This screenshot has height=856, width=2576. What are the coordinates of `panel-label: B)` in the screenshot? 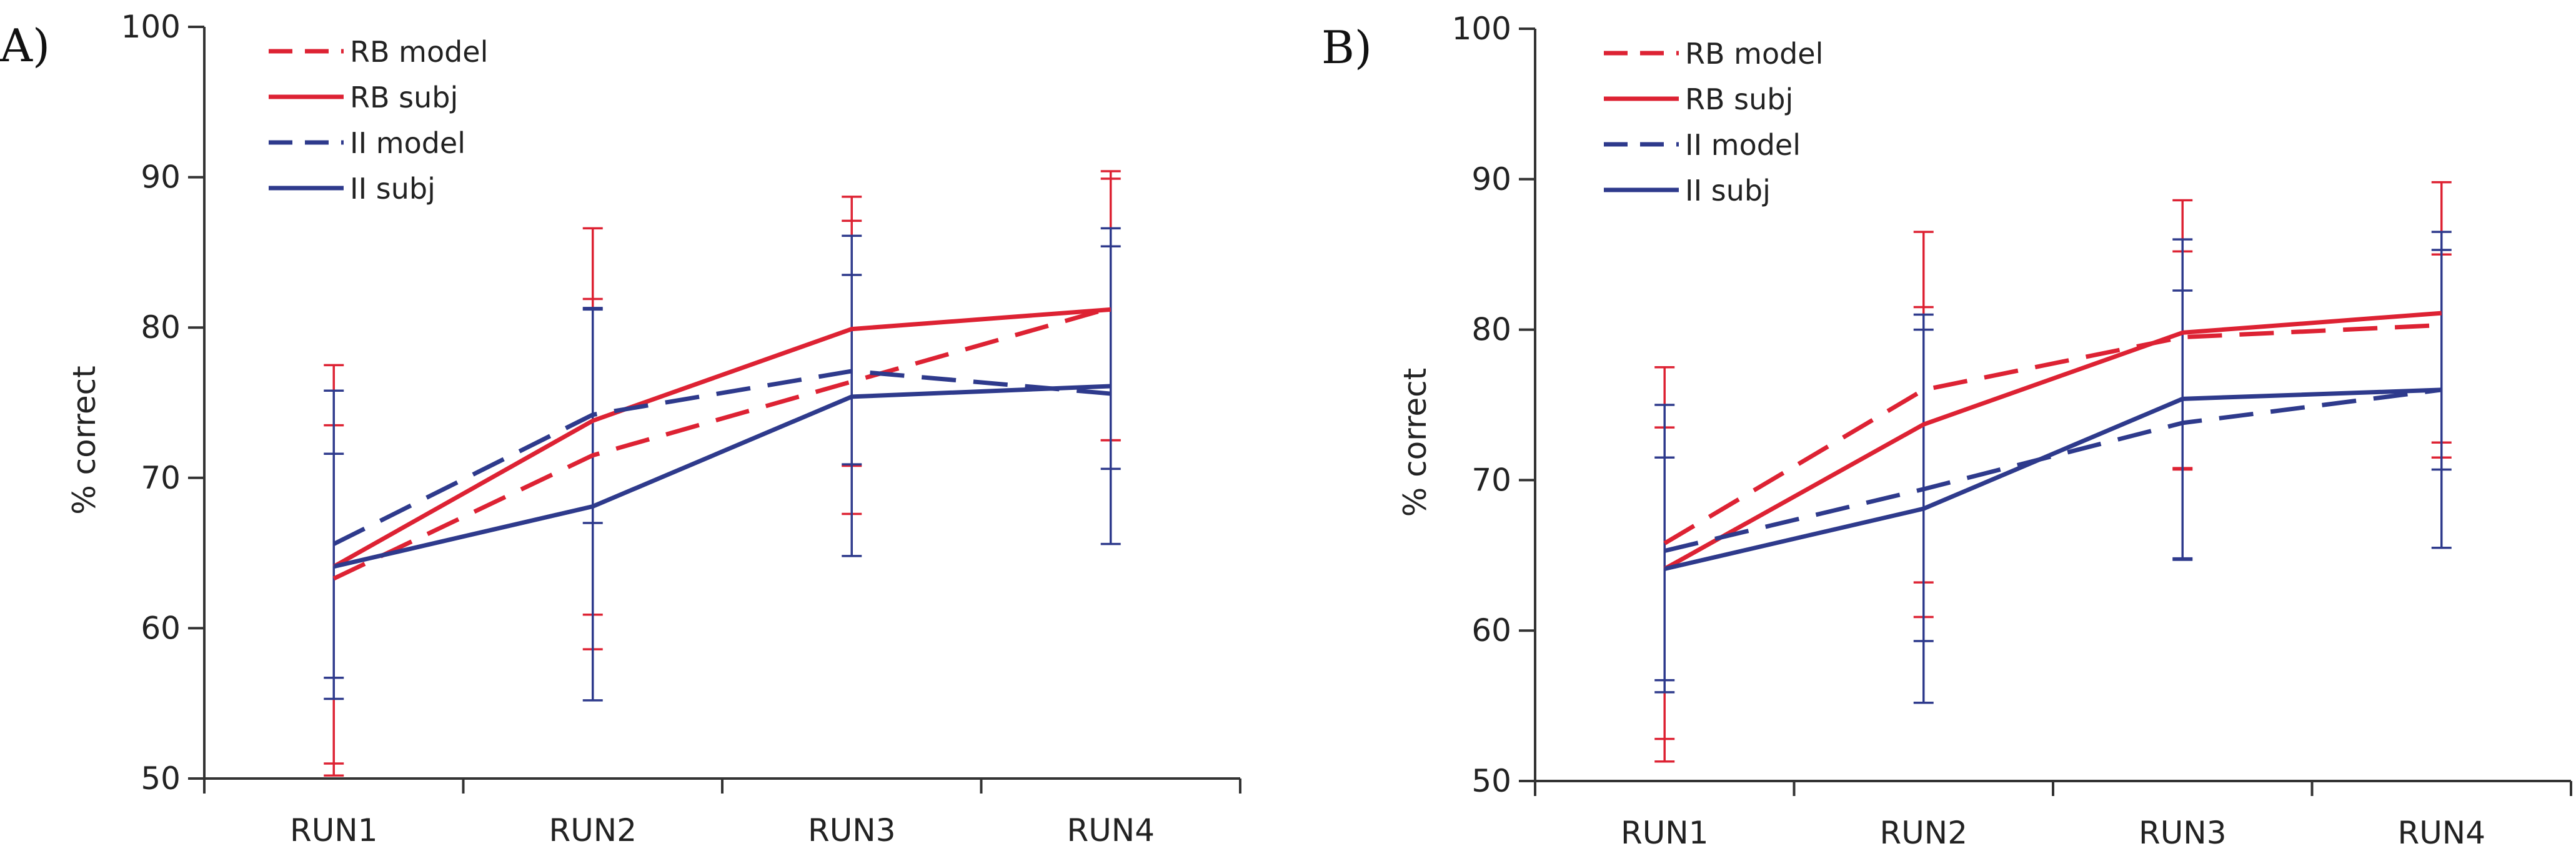 It's located at (1346, 47).